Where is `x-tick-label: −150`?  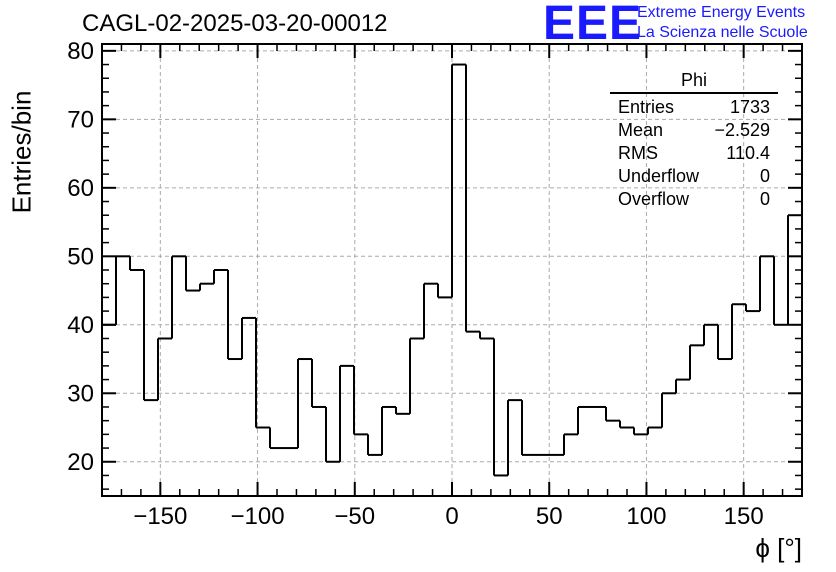
x-tick-label: −150 is located at coordinates (160, 516).